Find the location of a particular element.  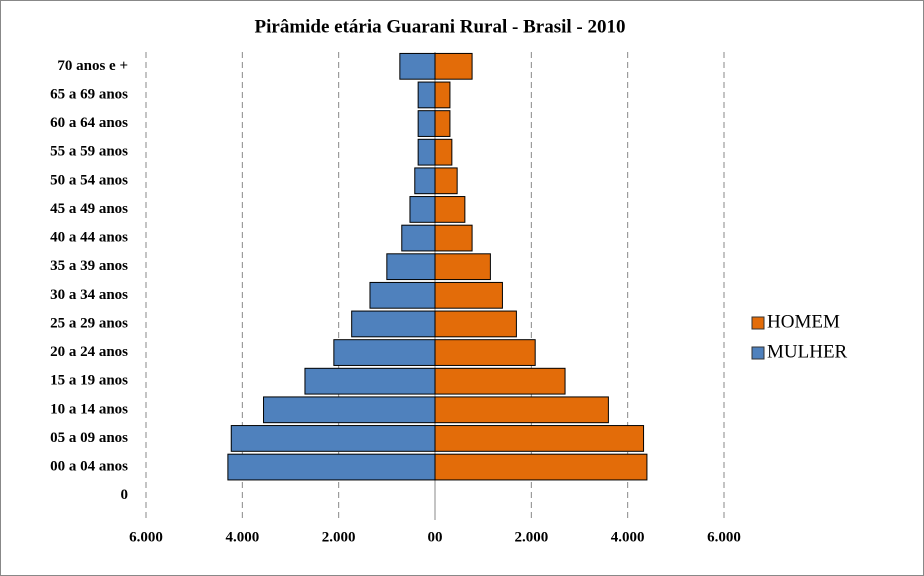

legend-label: MULHER is located at coordinates (807, 351).